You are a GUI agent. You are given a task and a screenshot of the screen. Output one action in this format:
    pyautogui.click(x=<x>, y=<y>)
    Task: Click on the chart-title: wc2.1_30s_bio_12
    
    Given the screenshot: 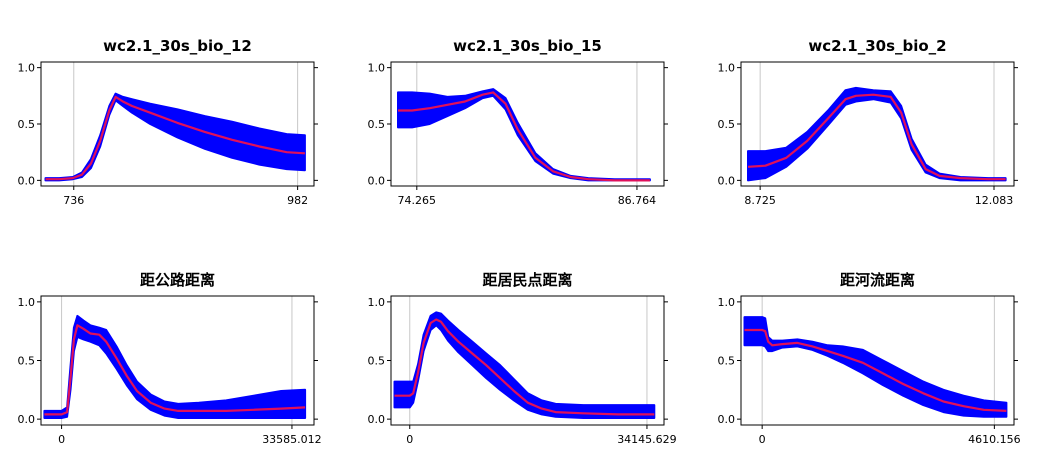 What is the action you would take?
    pyautogui.click(x=177, y=46)
    